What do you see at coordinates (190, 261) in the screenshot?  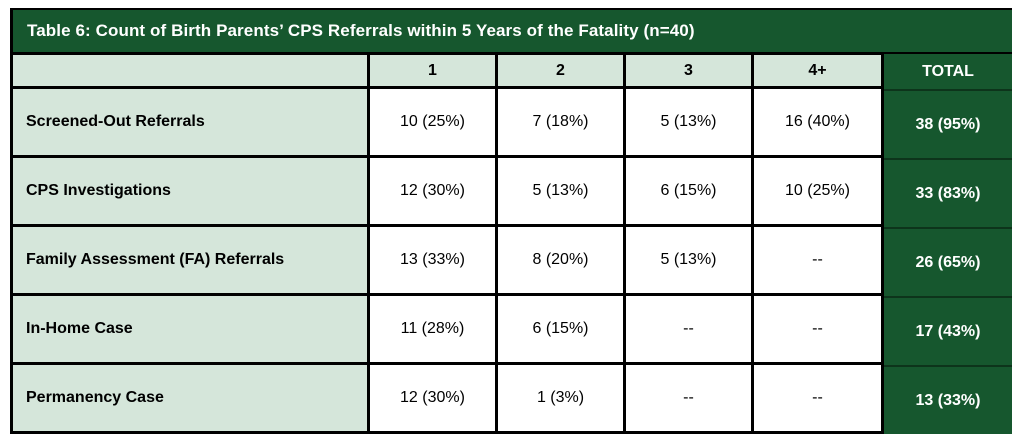 I see `row-label: Family Assessment (FA) Referrals` at bounding box center [190, 261].